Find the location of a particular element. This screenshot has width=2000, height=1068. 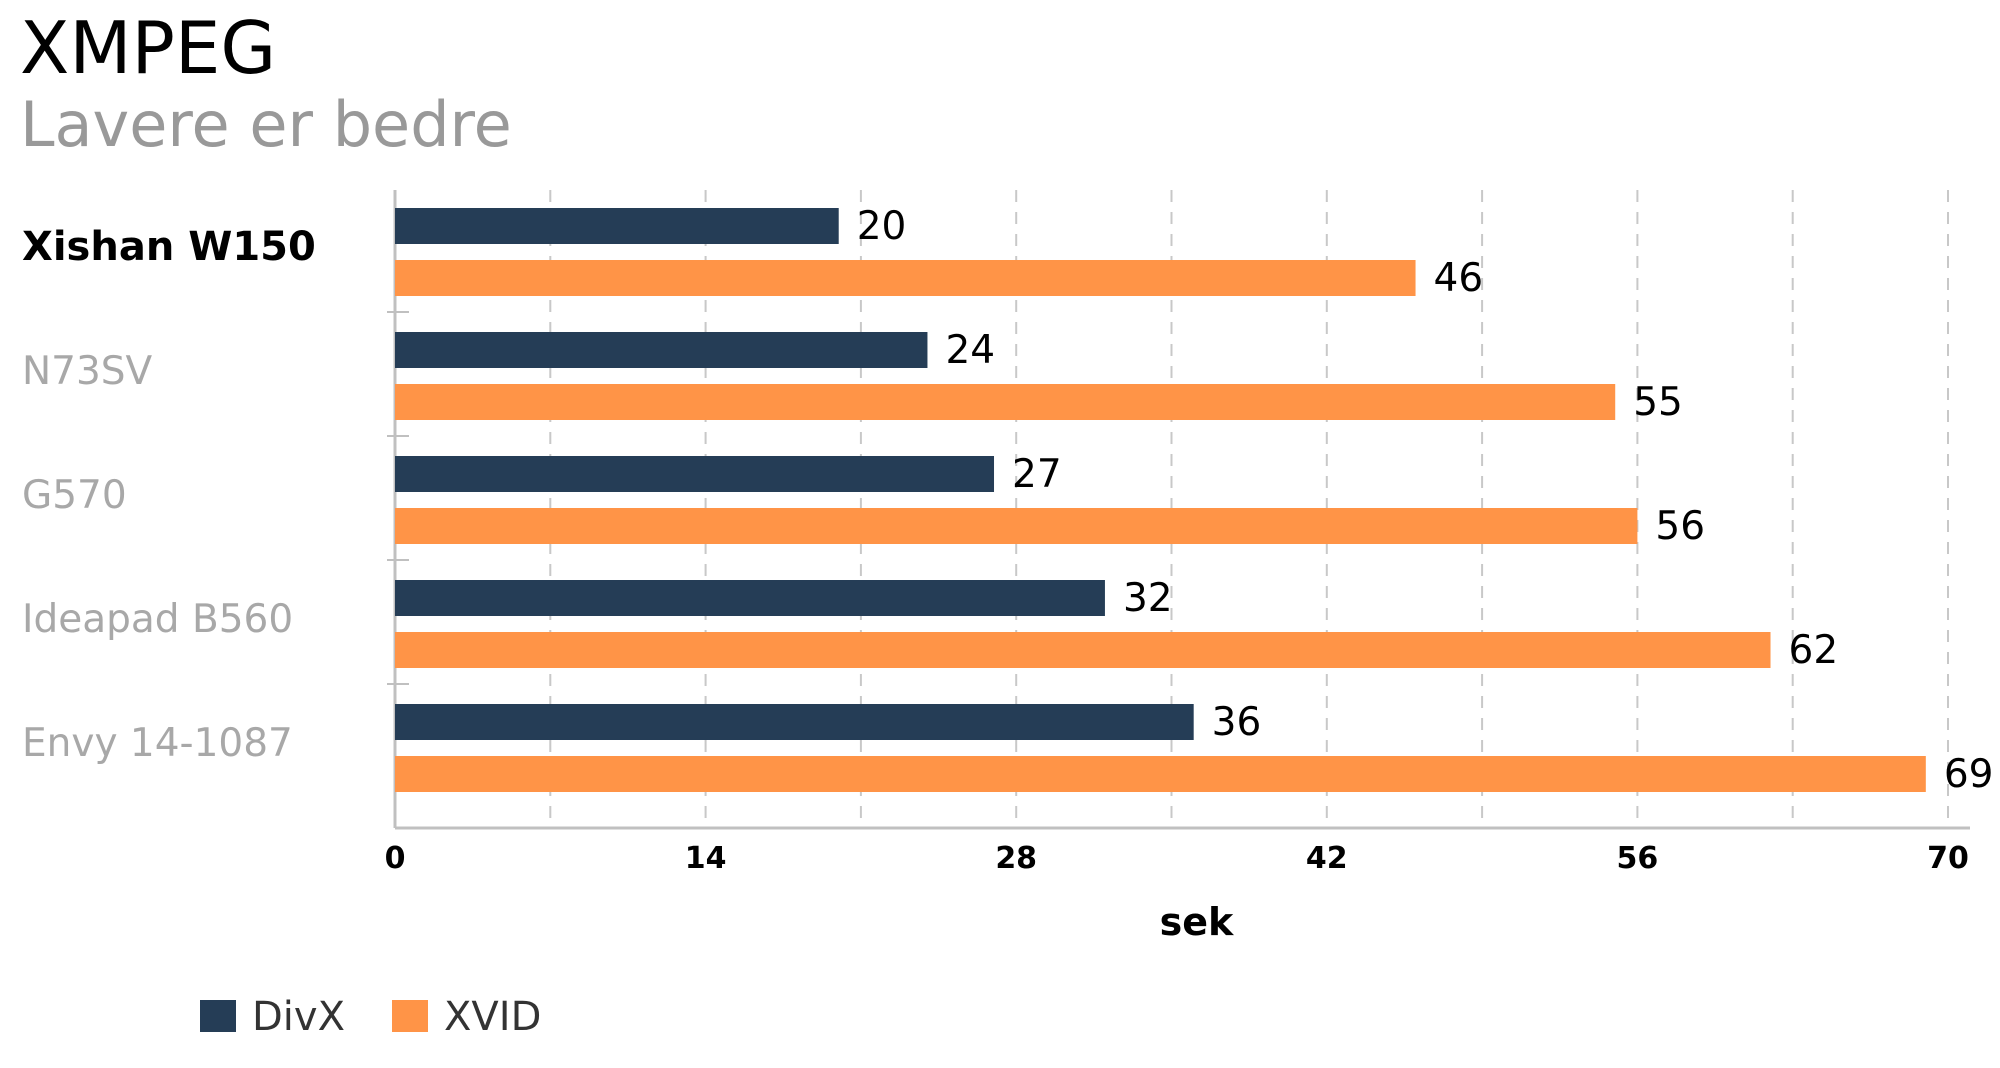

x-tick-label: 70 is located at coordinates (1948, 858).